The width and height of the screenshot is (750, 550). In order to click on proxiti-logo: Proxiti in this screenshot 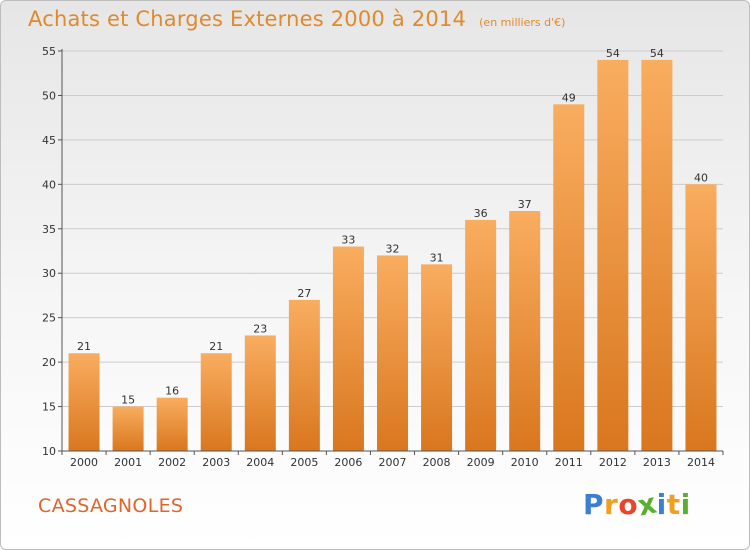, I will do `click(637, 504)`.